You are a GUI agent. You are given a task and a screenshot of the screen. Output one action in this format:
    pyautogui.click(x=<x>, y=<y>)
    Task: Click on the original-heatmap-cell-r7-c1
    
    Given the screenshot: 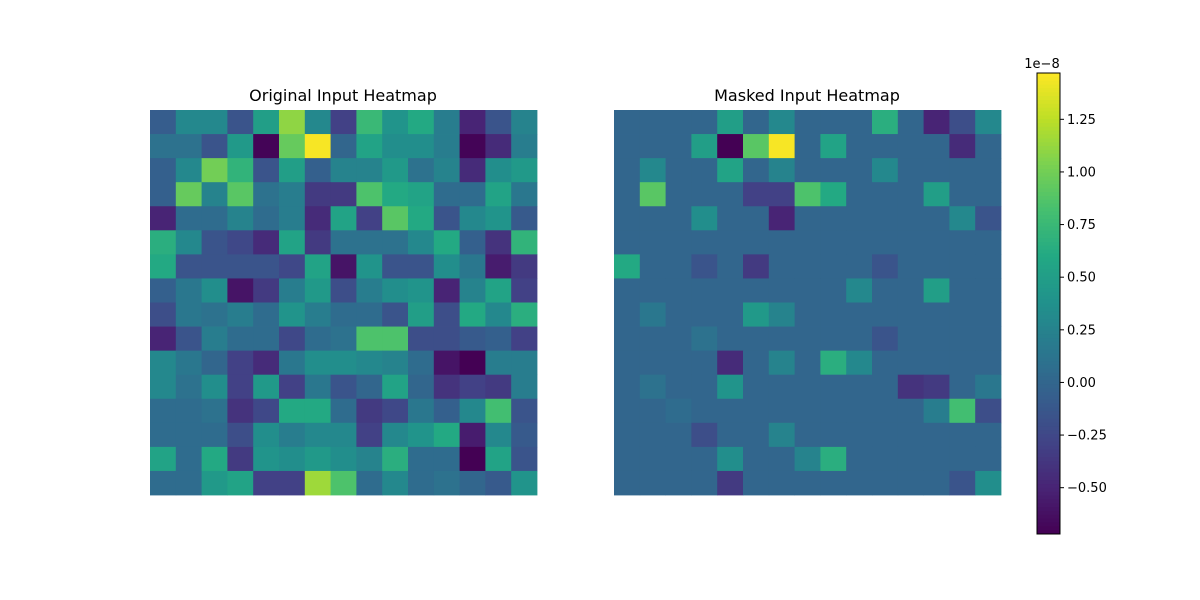 What is the action you would take?
    pyautogui.click(x=188, y=290)
    